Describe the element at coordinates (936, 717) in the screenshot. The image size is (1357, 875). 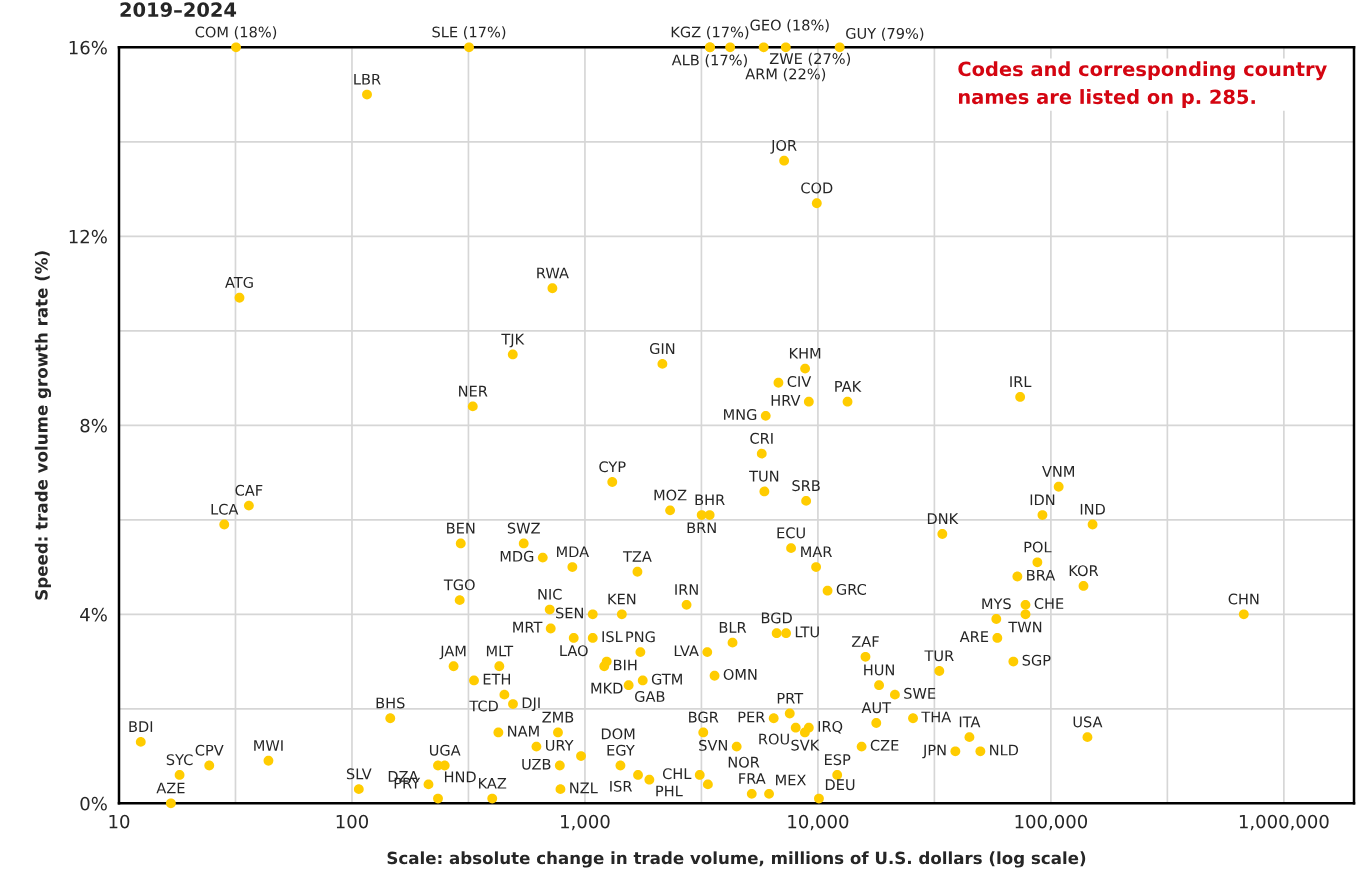
I see `annotation: THA` at that location.